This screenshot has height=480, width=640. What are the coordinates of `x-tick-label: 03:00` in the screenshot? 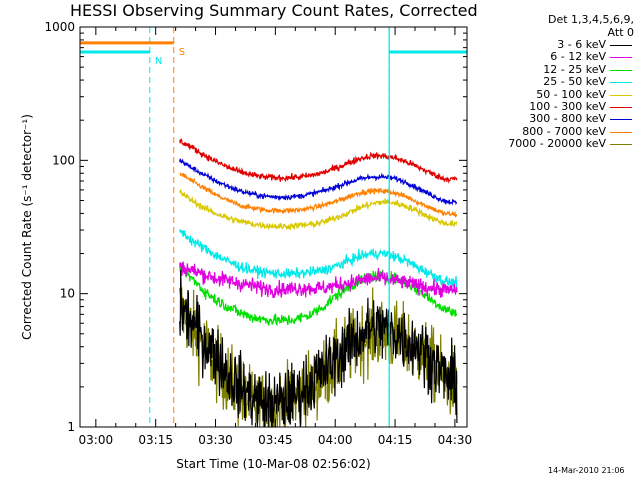 It's located at (96, 440).